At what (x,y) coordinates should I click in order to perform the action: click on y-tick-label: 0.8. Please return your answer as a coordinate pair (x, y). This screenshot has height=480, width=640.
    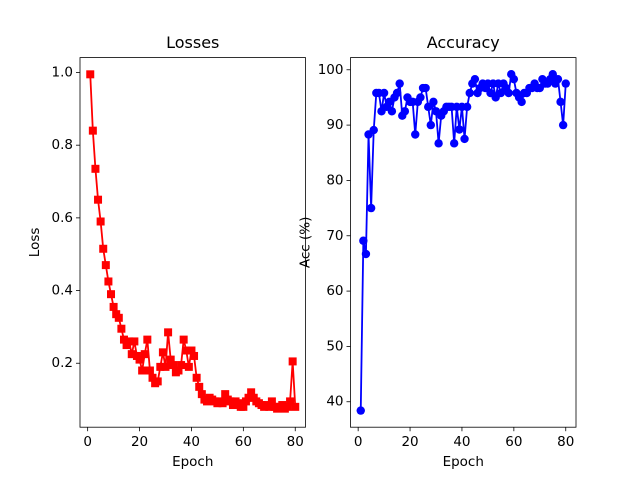
    Looking at the image, I should click on (62, 145).